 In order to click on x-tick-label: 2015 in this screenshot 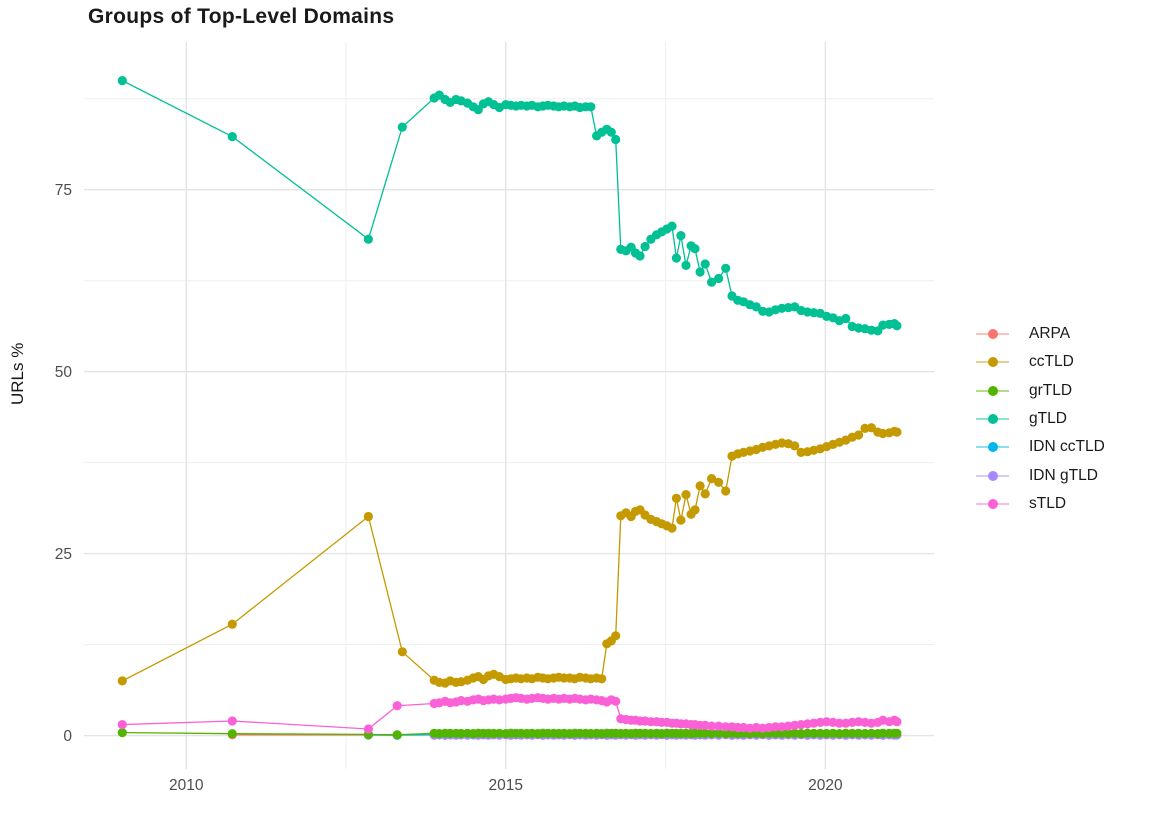, I will do `click(506, 785)`.